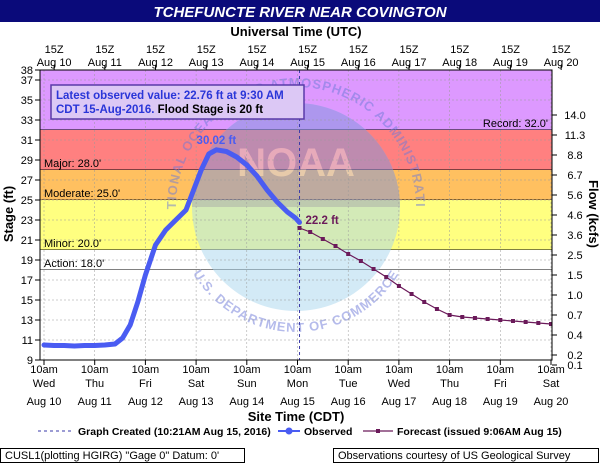 The image size is (600, 465). I want to click on top-tick-label-date: Aug 18, so click(459, 63).